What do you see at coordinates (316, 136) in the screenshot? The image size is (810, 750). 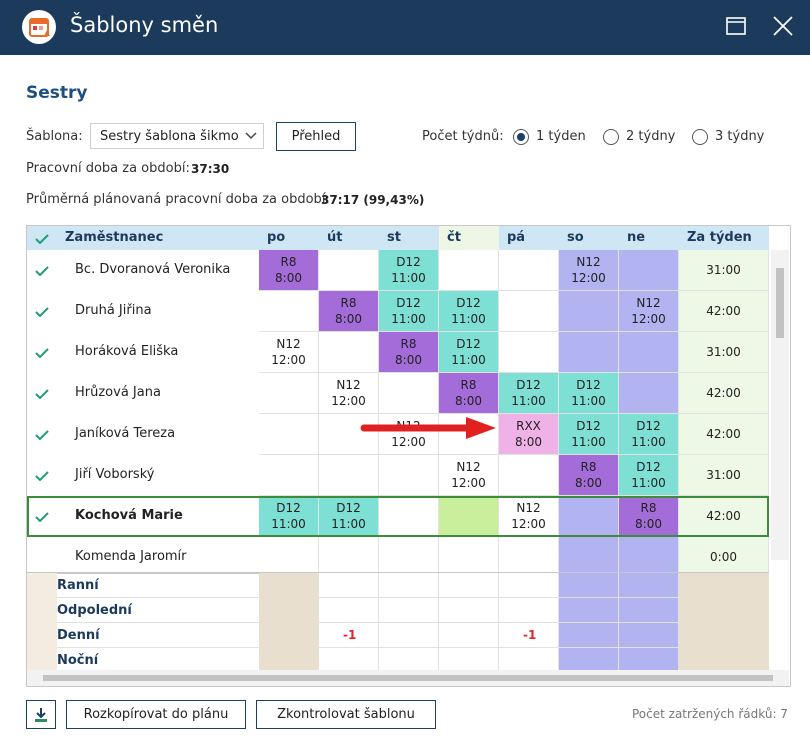 I see `overview-button: Přehled` at bounding box center [316, 136].